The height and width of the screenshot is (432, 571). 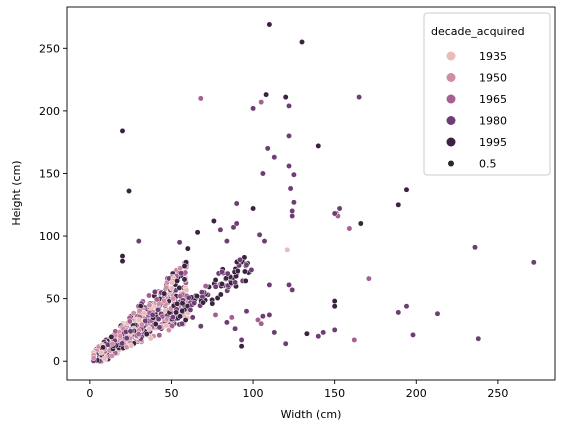 I want to click on x-axis-label: Width (cm), so click(x=311, y=414).